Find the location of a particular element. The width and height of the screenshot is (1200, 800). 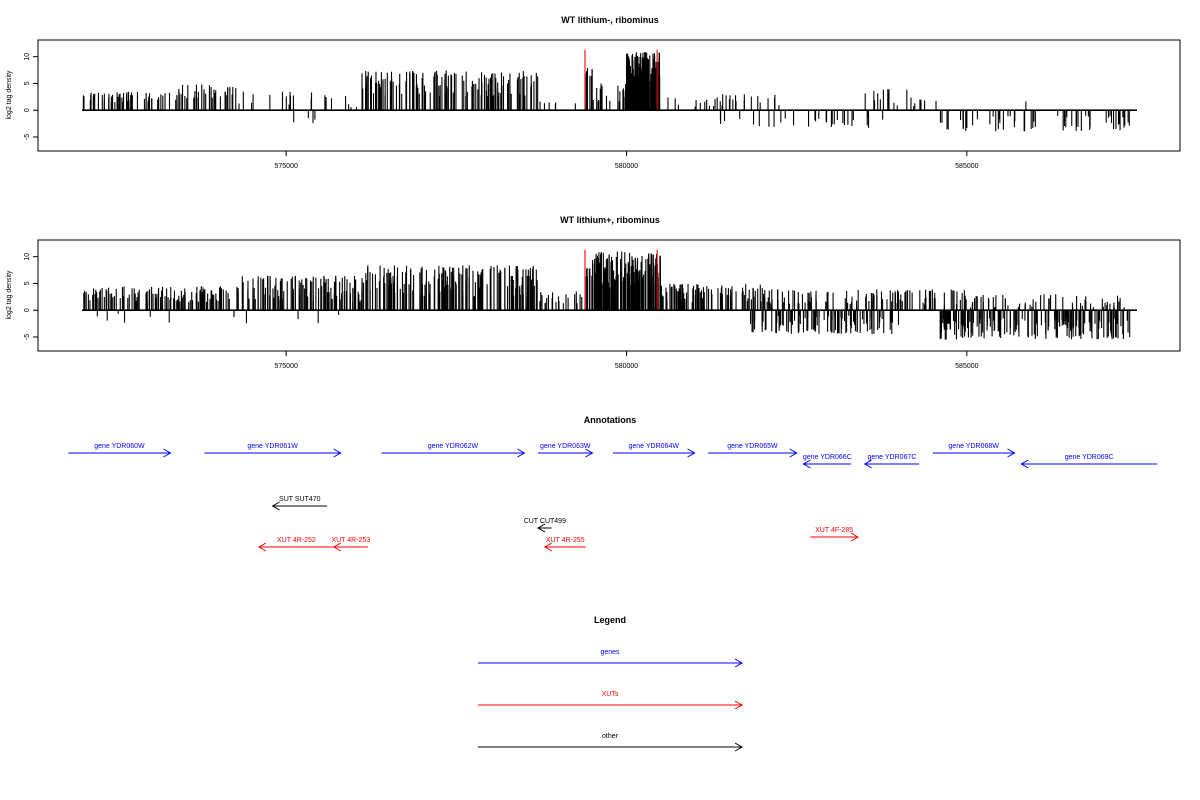

legend-item: genes is located at coordinates (611, 658).